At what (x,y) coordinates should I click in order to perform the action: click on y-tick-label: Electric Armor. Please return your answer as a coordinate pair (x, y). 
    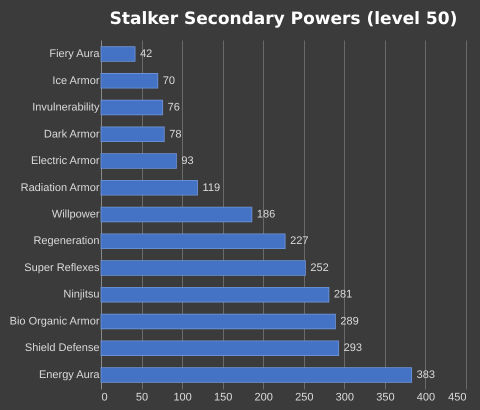
    Looking at the image, I should click on (65, 161).